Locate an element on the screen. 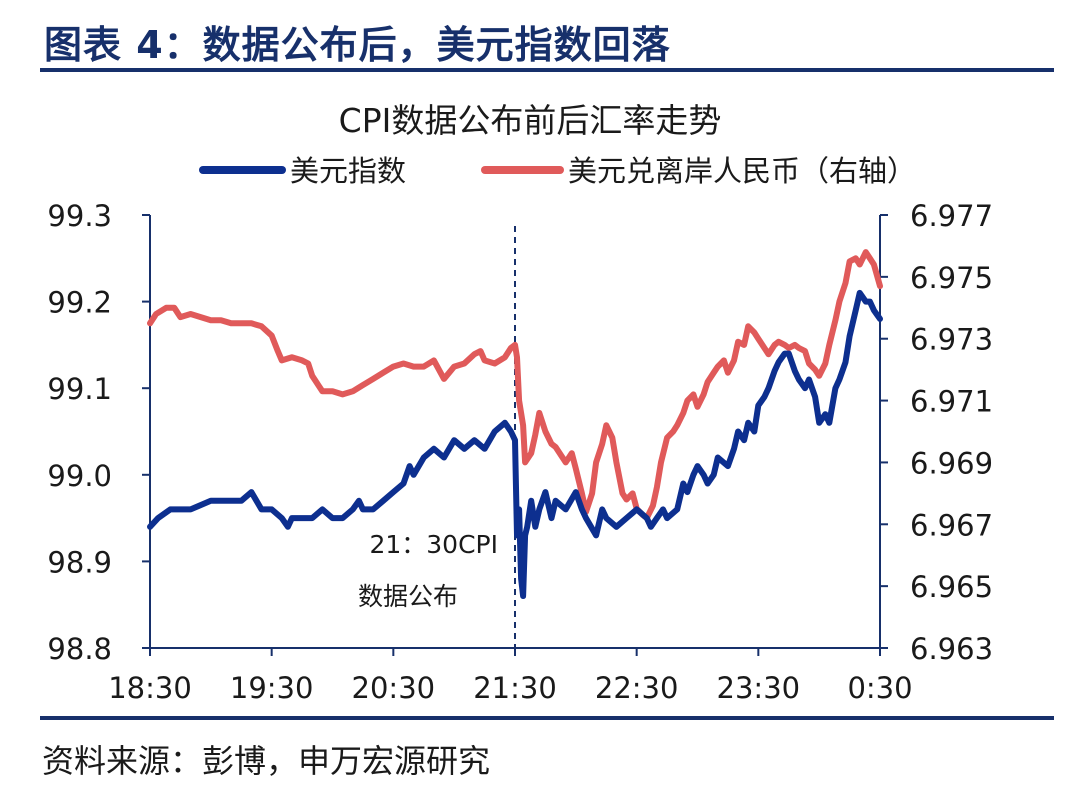 The image size is (1080, 802). y-left-tick-label: 99.3 is located at coordinates (79, 216).